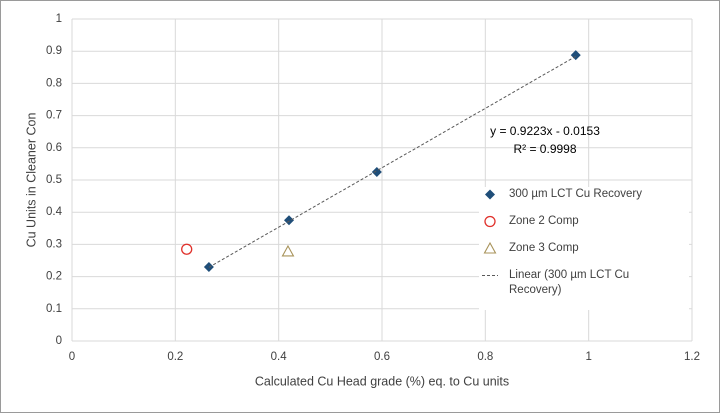 The width and height of the screenshot is (720, 413). What do you see at coordinates (569, 282) in the screenshot?
I see `legend-label: Linear (300 µm LCT Cu Recovery)` at bounding box center [569, 282].